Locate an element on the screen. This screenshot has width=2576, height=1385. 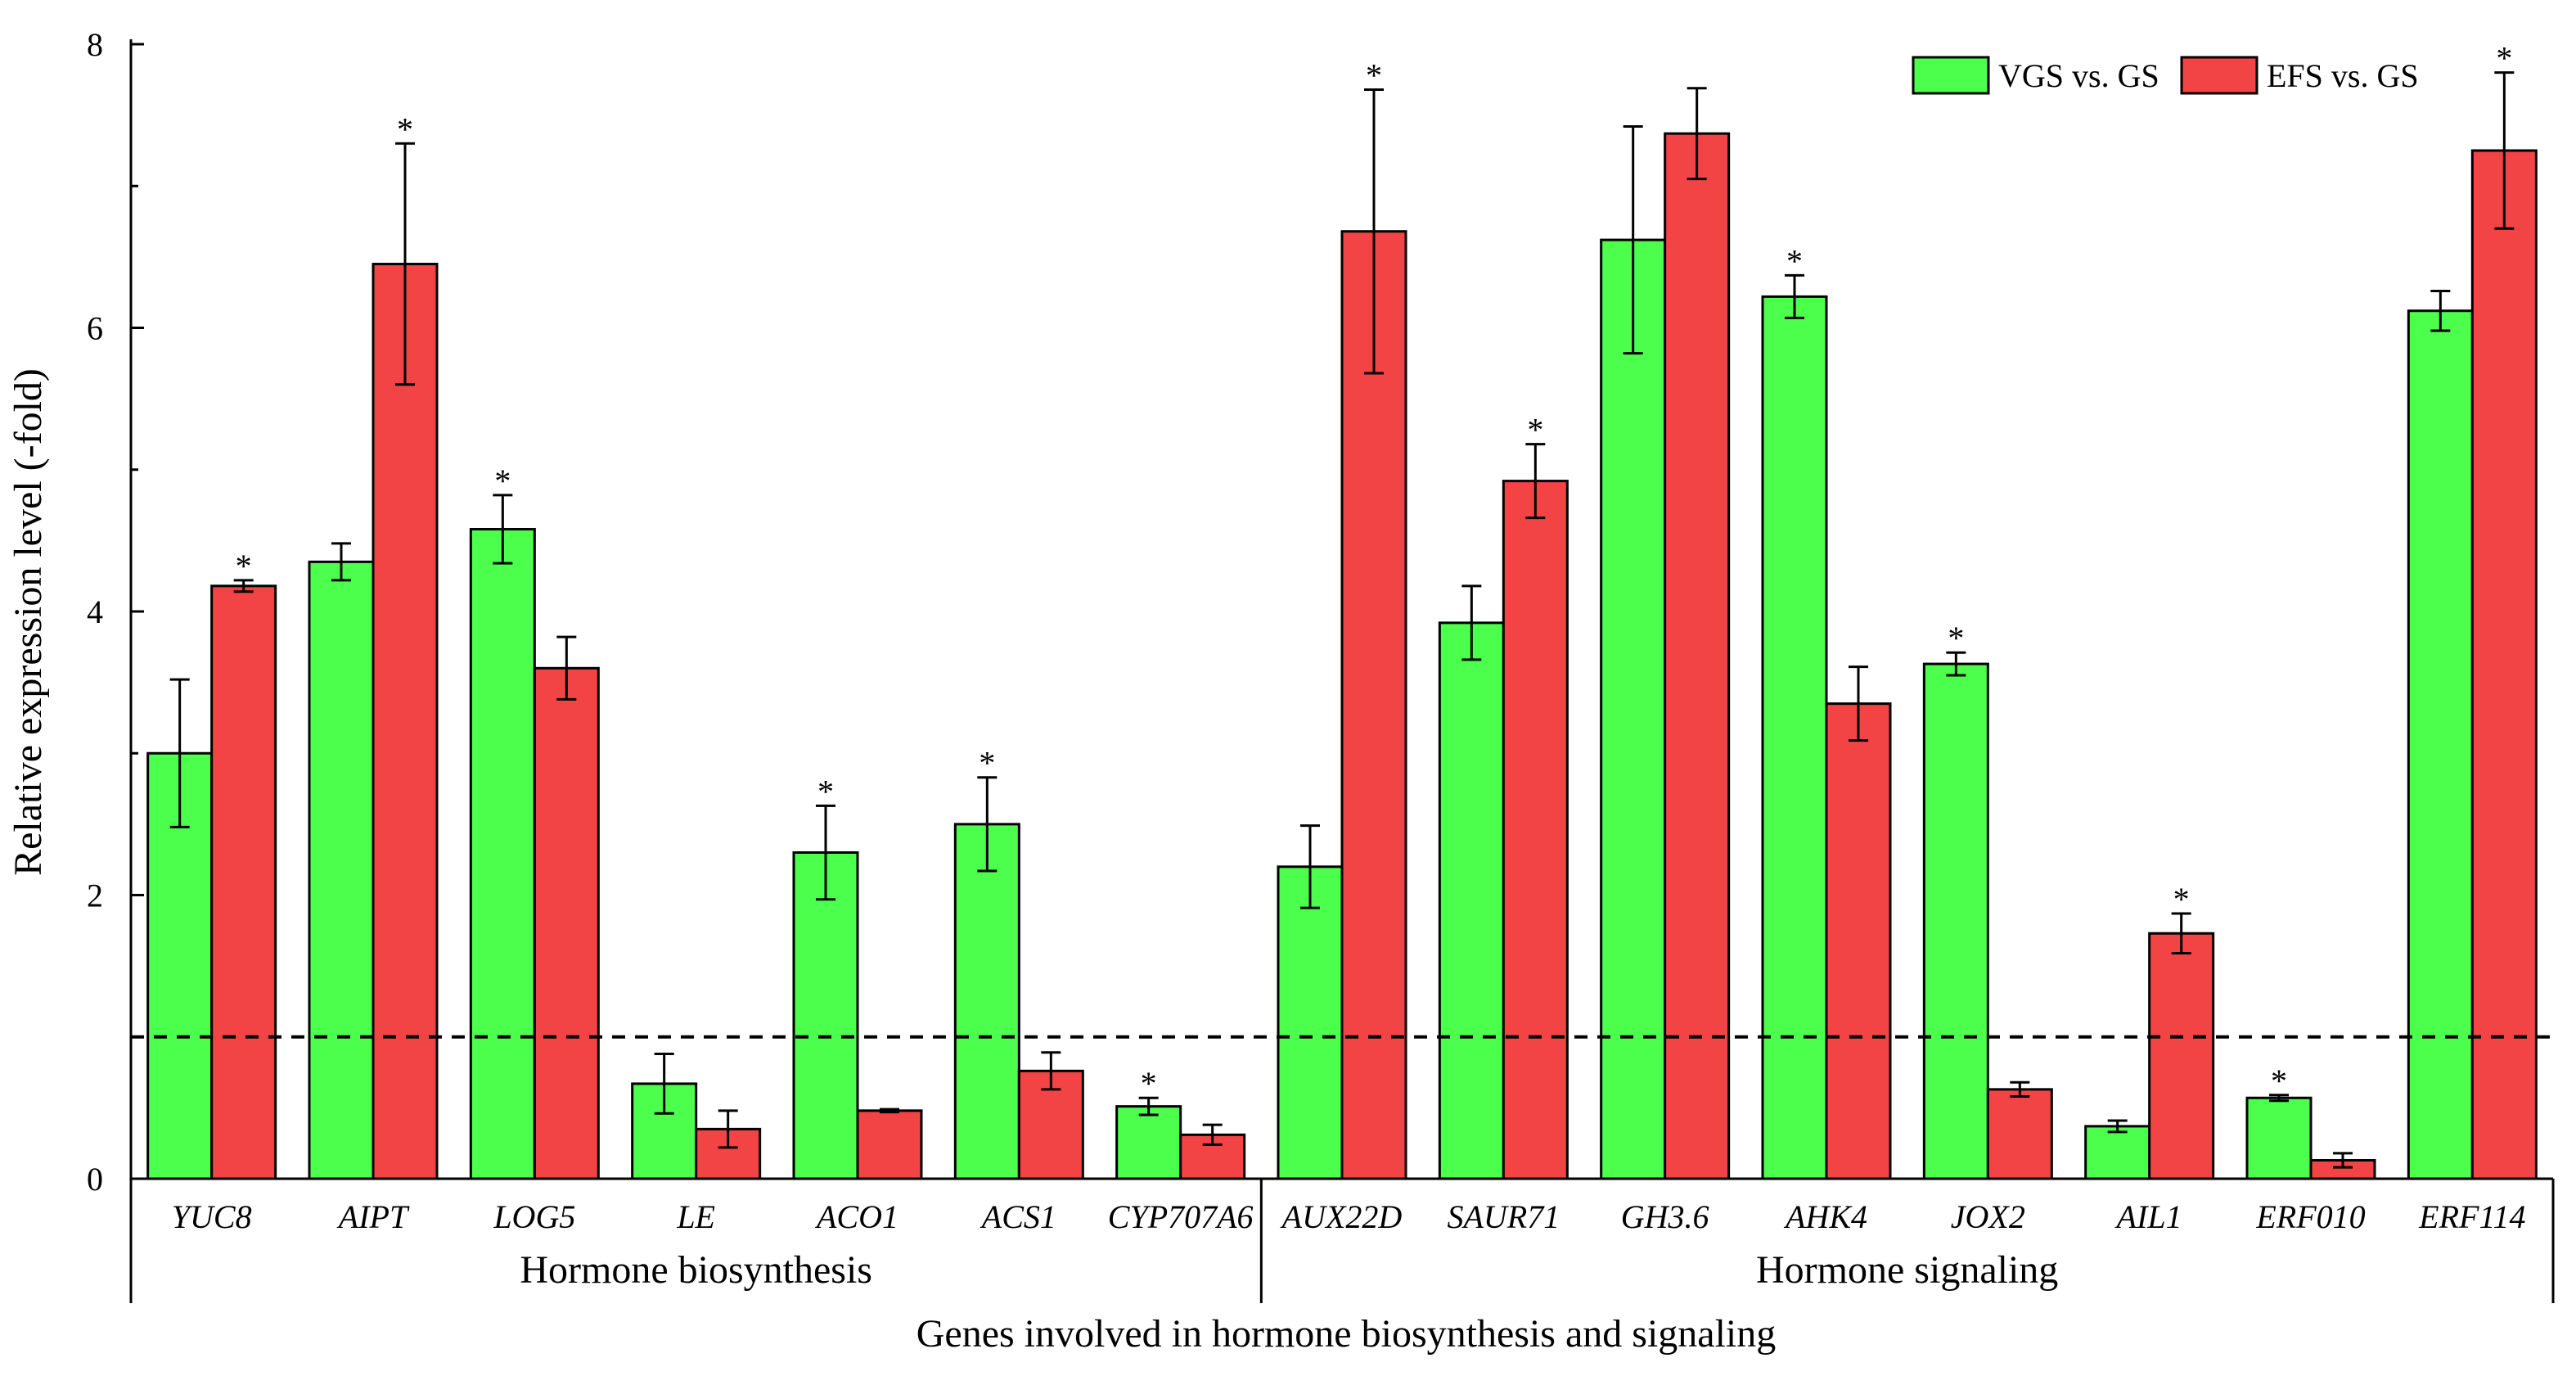
category-label: AIL1 is located at coordinates (2148, 1216).